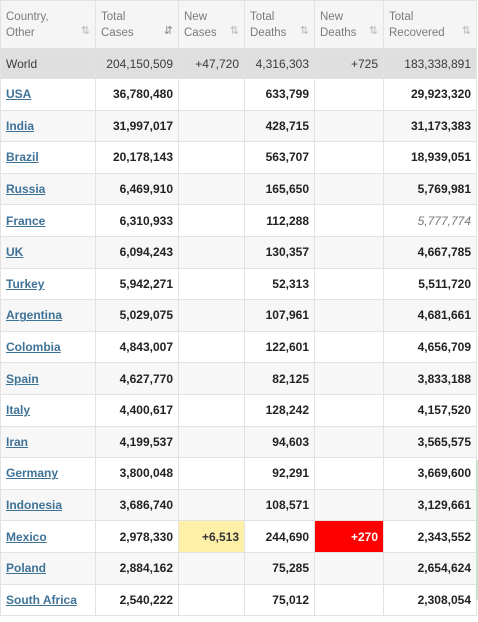 Image resolution: width=478 pixels, height=622 pixels. I want to click on table-row: Argentina 5,029,075 107,961 4,681,661, so click(238, 315).